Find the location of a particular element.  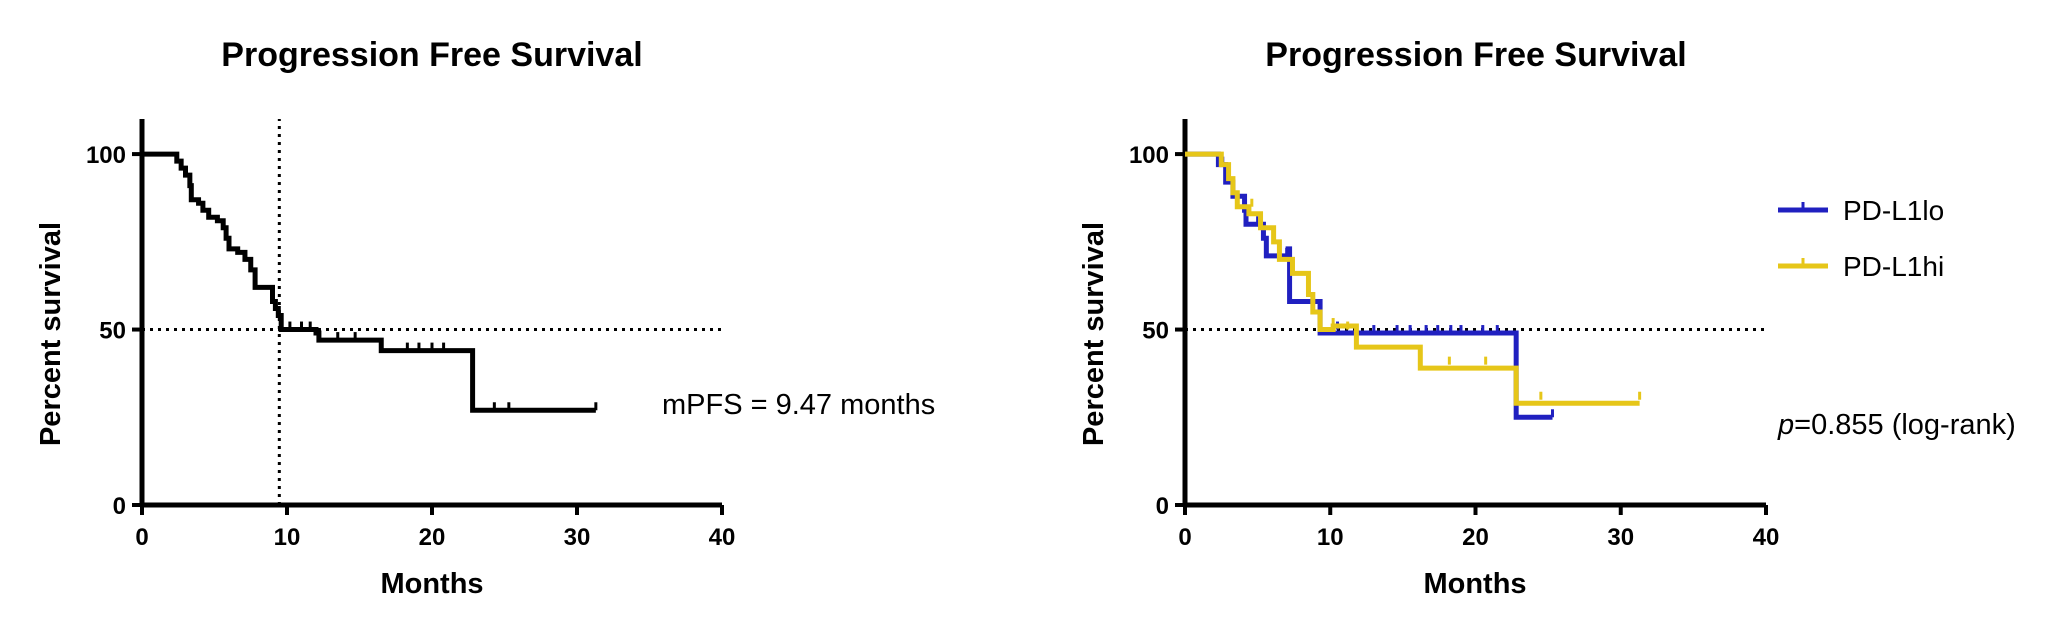

pvalue-annotation: p=0.855 (log-rank) is located at coordinates (1896, 425).